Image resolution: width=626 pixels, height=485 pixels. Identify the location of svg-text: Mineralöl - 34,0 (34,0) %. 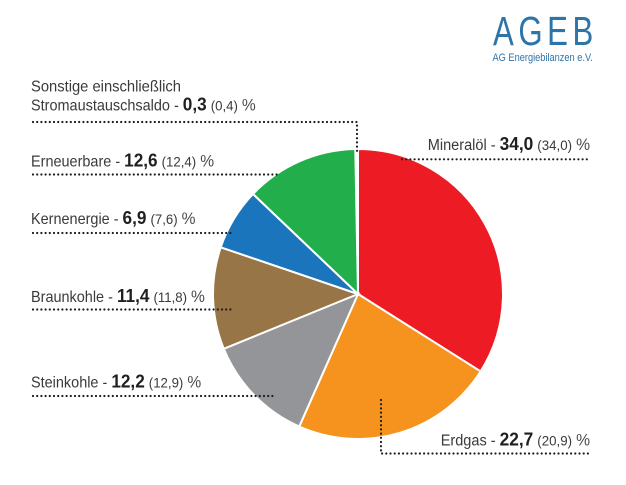
(509, 144).